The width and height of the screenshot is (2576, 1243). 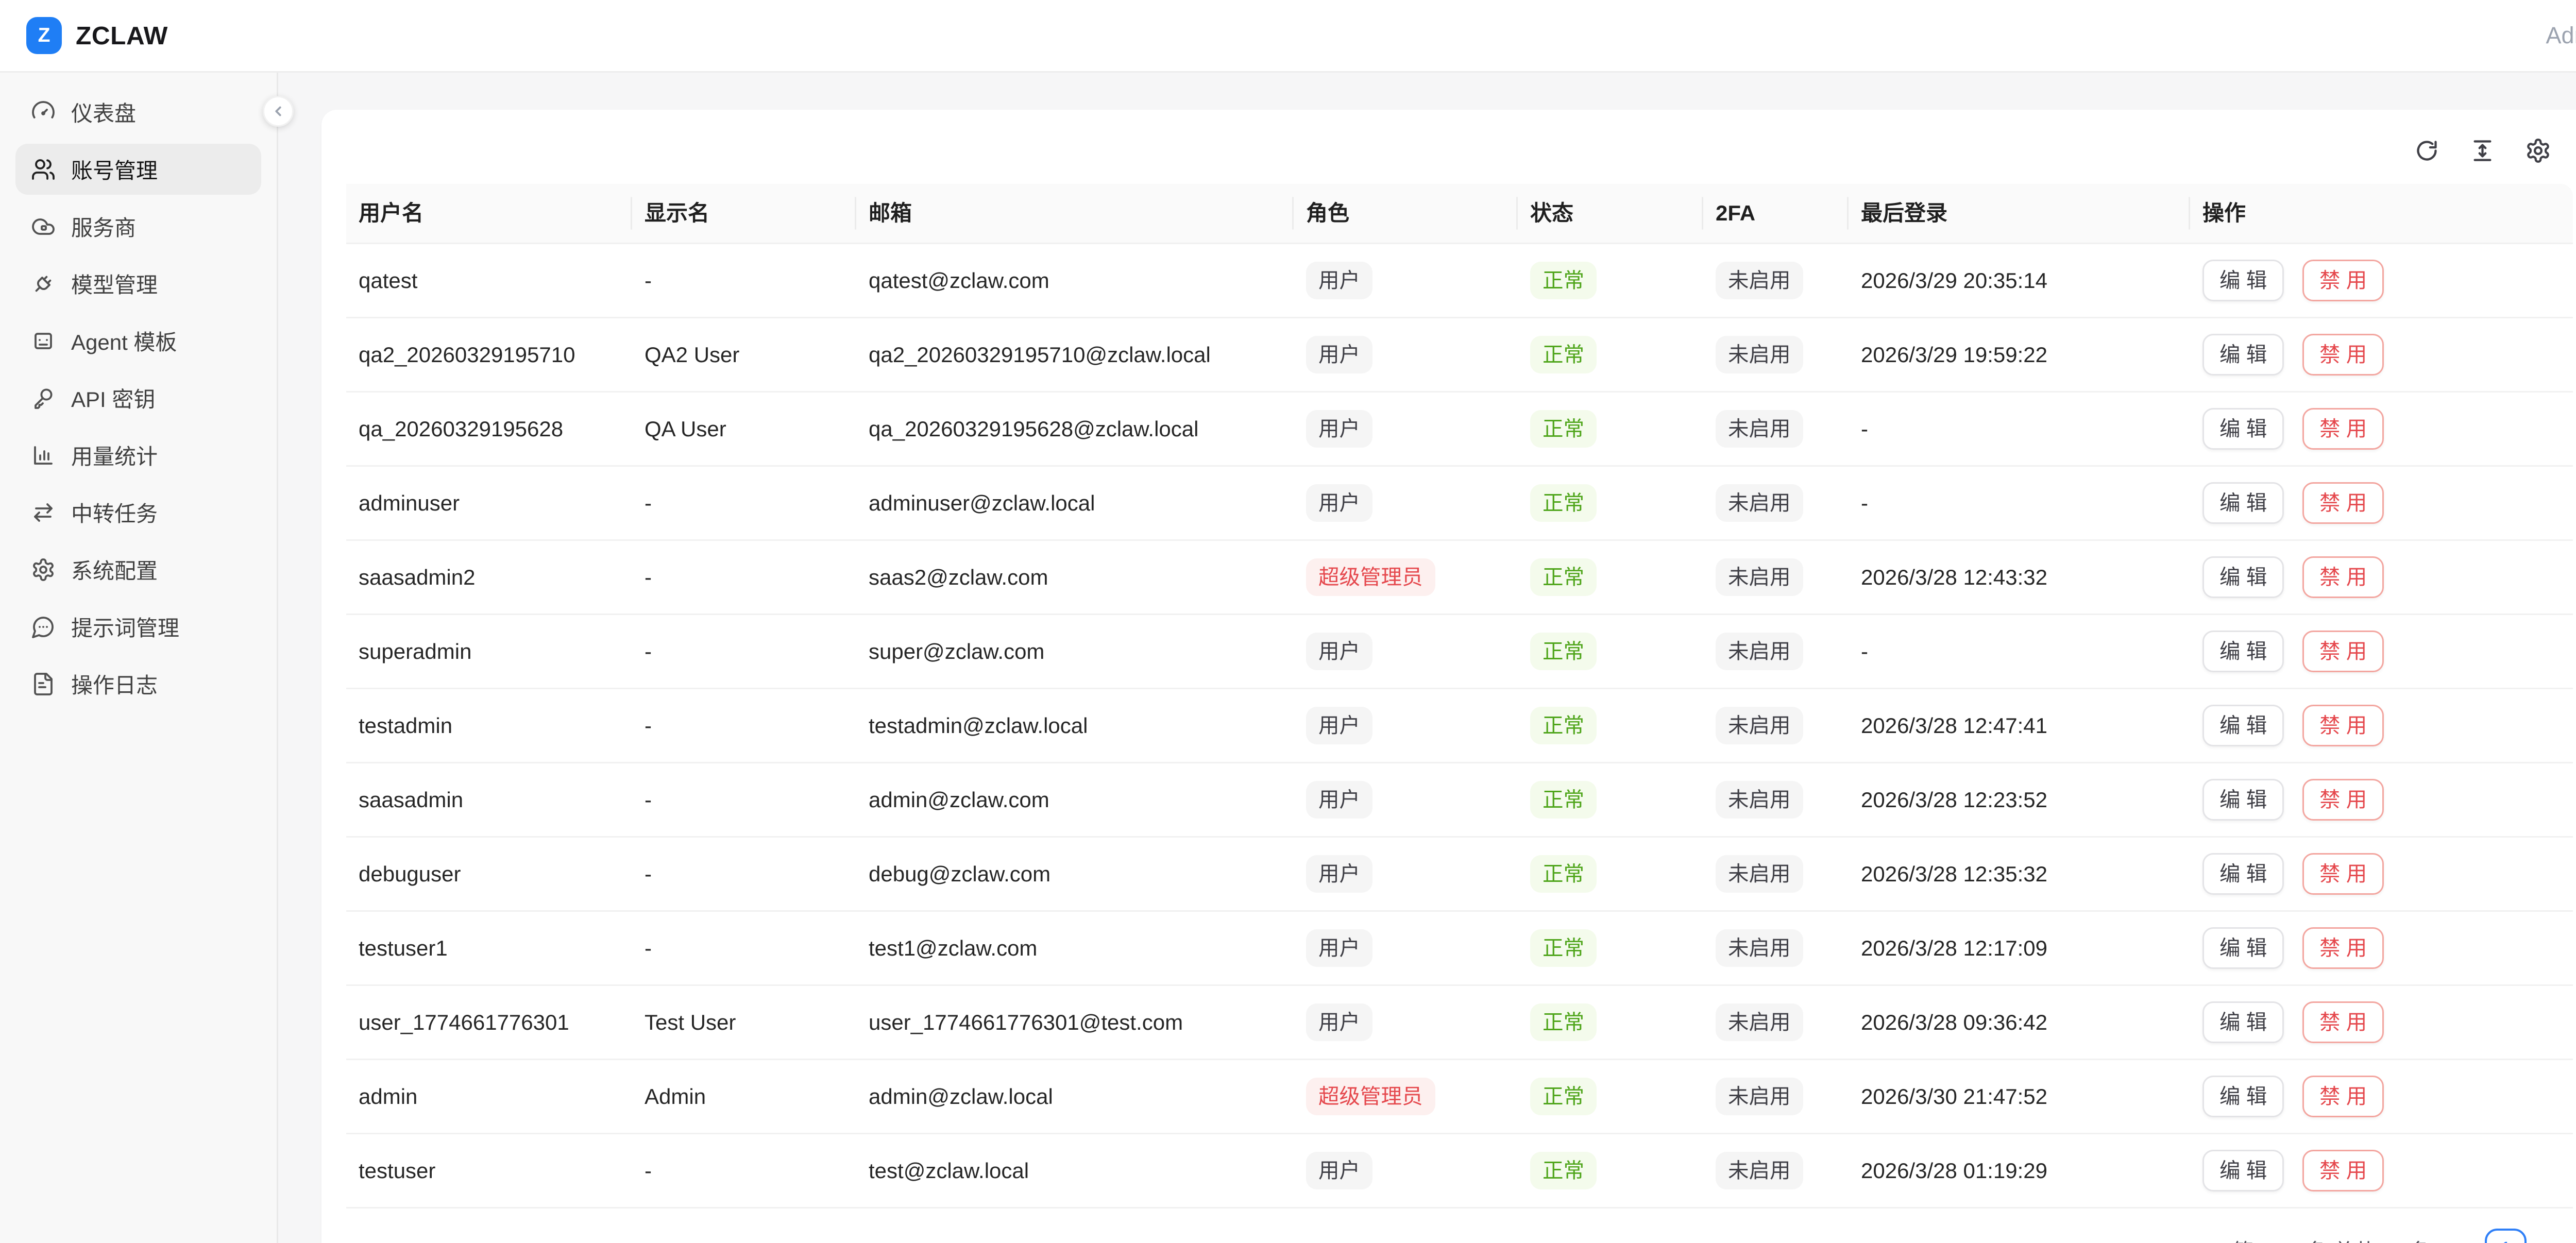 What do you see at coordinates (138, 226) in the screenshot?
I see `sidebar-item: 服务商` at bounding box center [138, 226].